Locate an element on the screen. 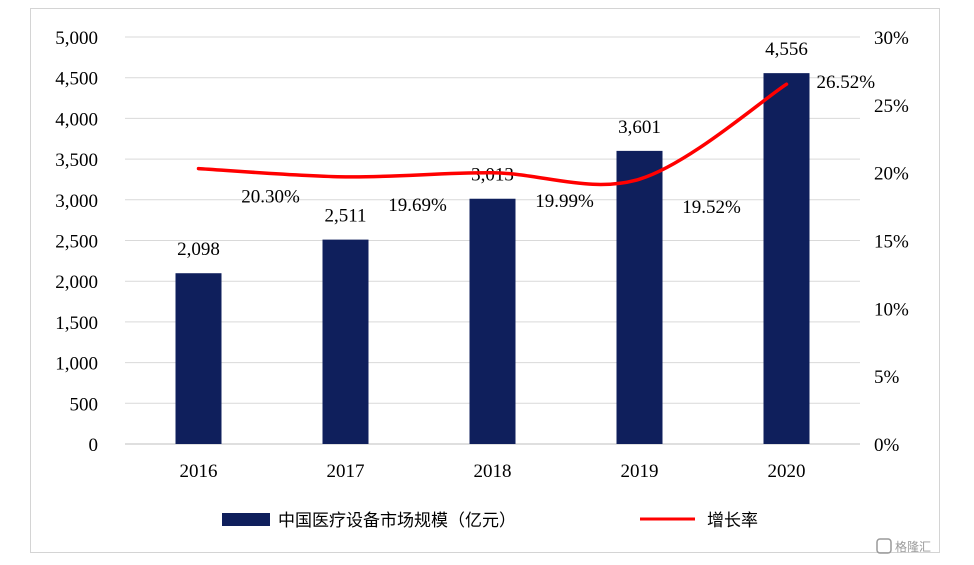  y2-tick-label: 0% is located at coordinates (887, 445).